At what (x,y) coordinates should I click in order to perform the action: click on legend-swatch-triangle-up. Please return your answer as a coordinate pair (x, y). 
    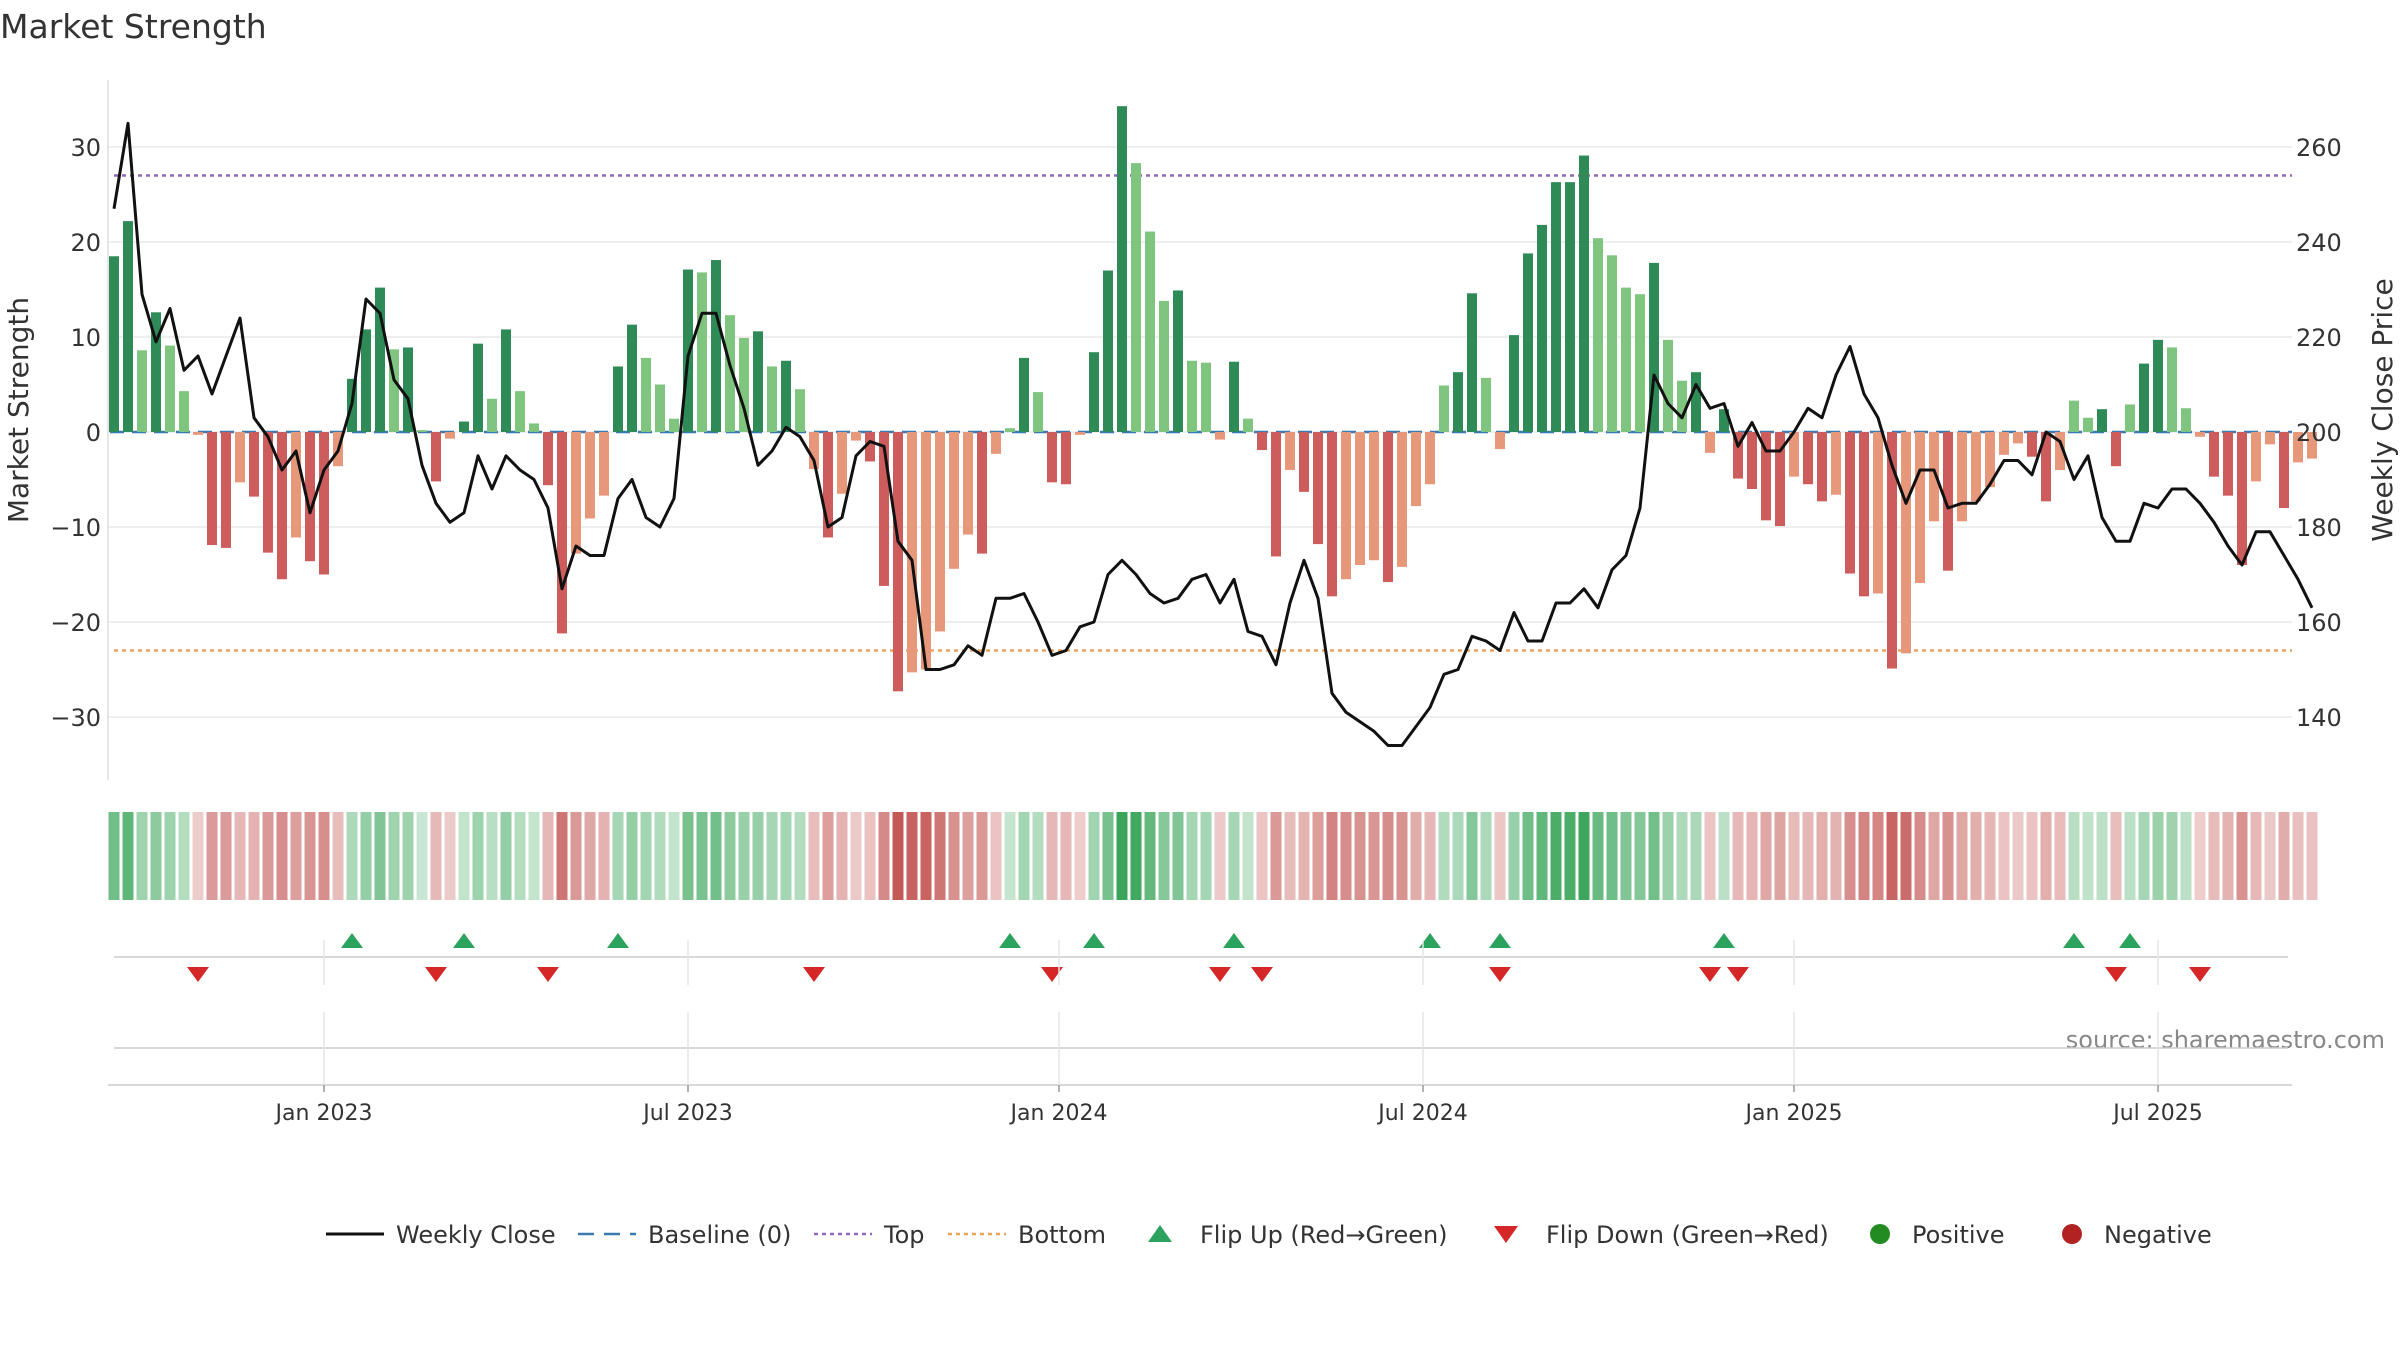
    Looking at the image, I should click on (1160, 1233).